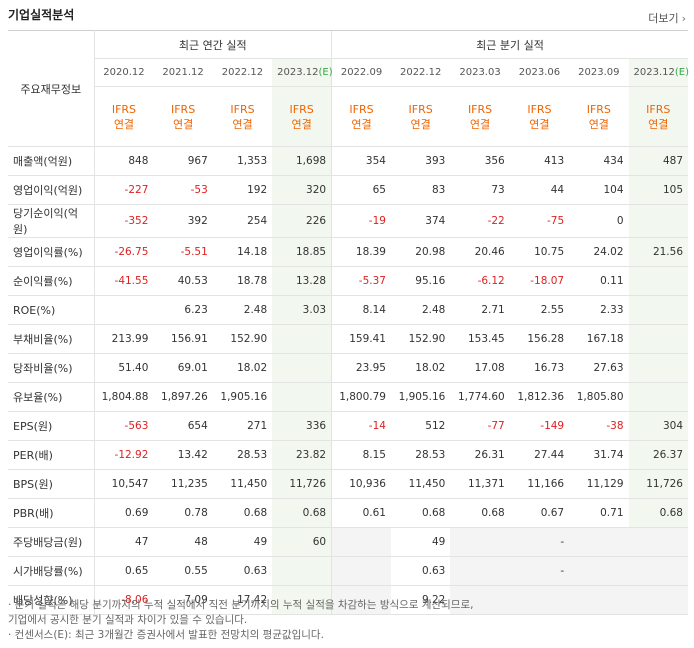  I want to click on table-cell: 9.22, so click(420, 600).